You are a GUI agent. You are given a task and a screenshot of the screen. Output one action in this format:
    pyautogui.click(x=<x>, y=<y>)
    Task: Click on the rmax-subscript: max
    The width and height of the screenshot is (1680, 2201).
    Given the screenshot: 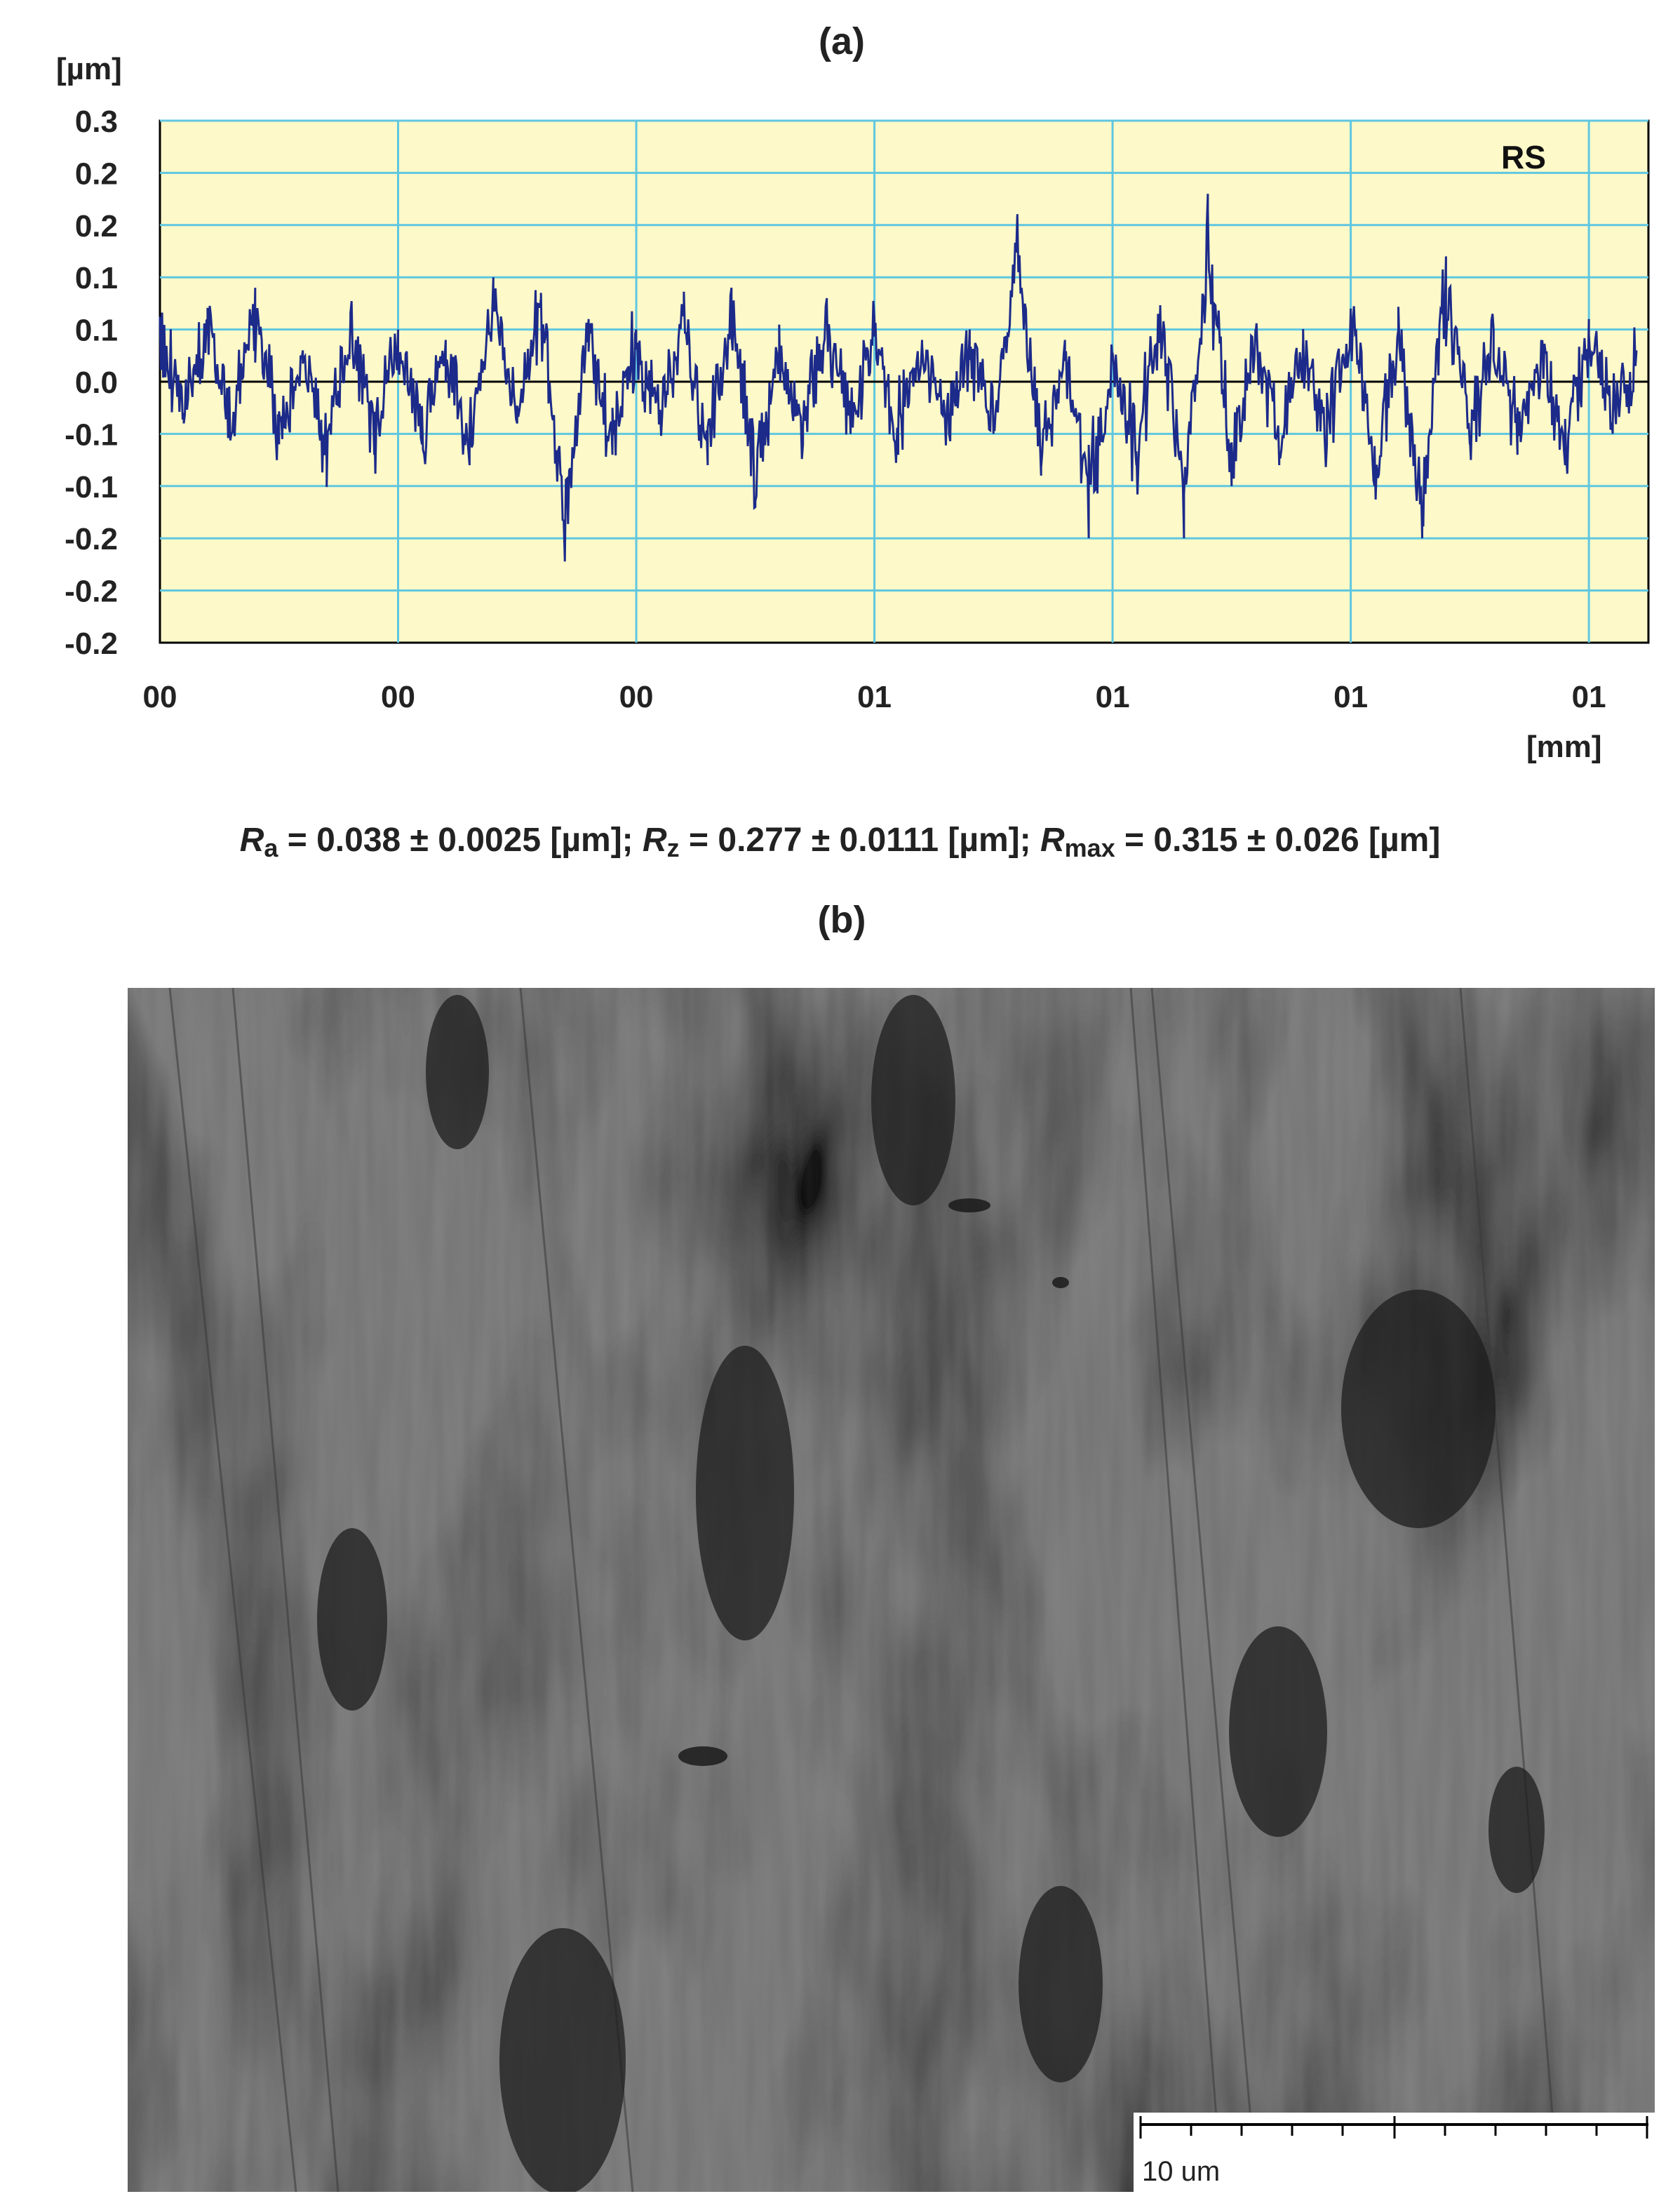 What is the action you would take?
    pyautogui.click(x=1089, y=848)
    